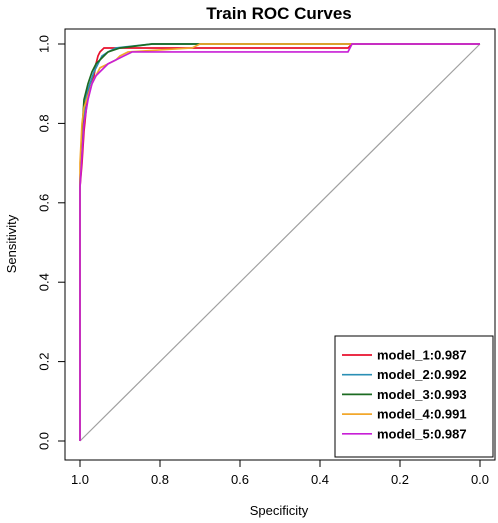 The height and width of the screenshot is (523, 498). I want to click on x-tick-label: 1.0, so click(80, 479).